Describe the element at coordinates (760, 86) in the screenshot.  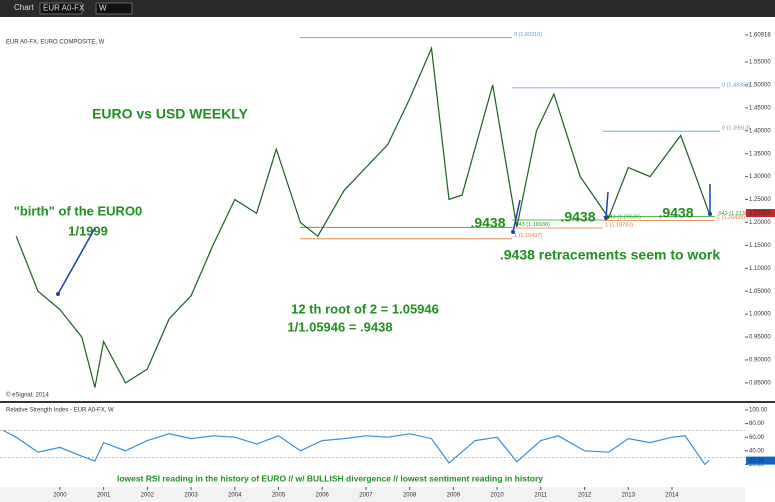
I see `y-tick-label: 1.50000` at that location.